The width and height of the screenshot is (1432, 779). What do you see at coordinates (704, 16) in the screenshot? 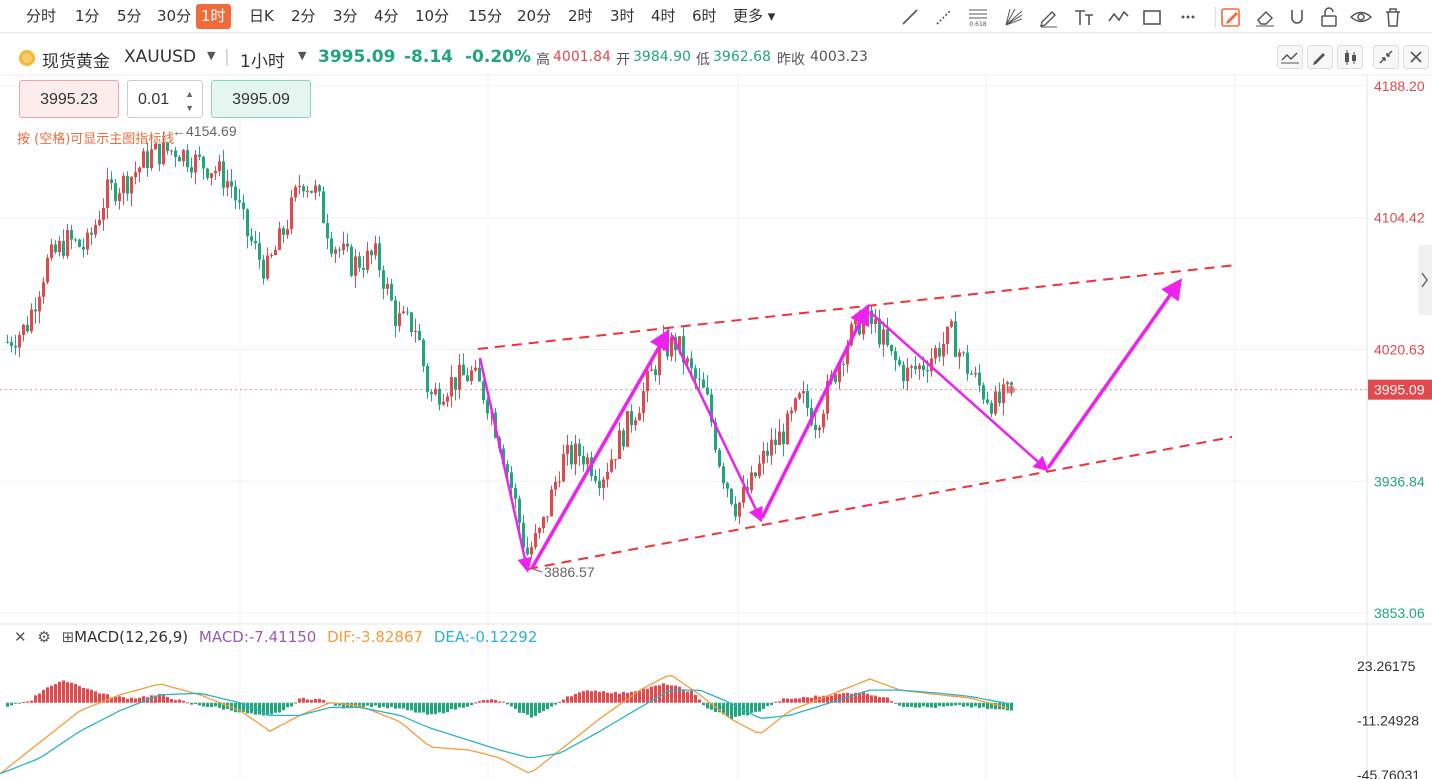
I see `period-15: 6时` at bounding box center [704, 16].